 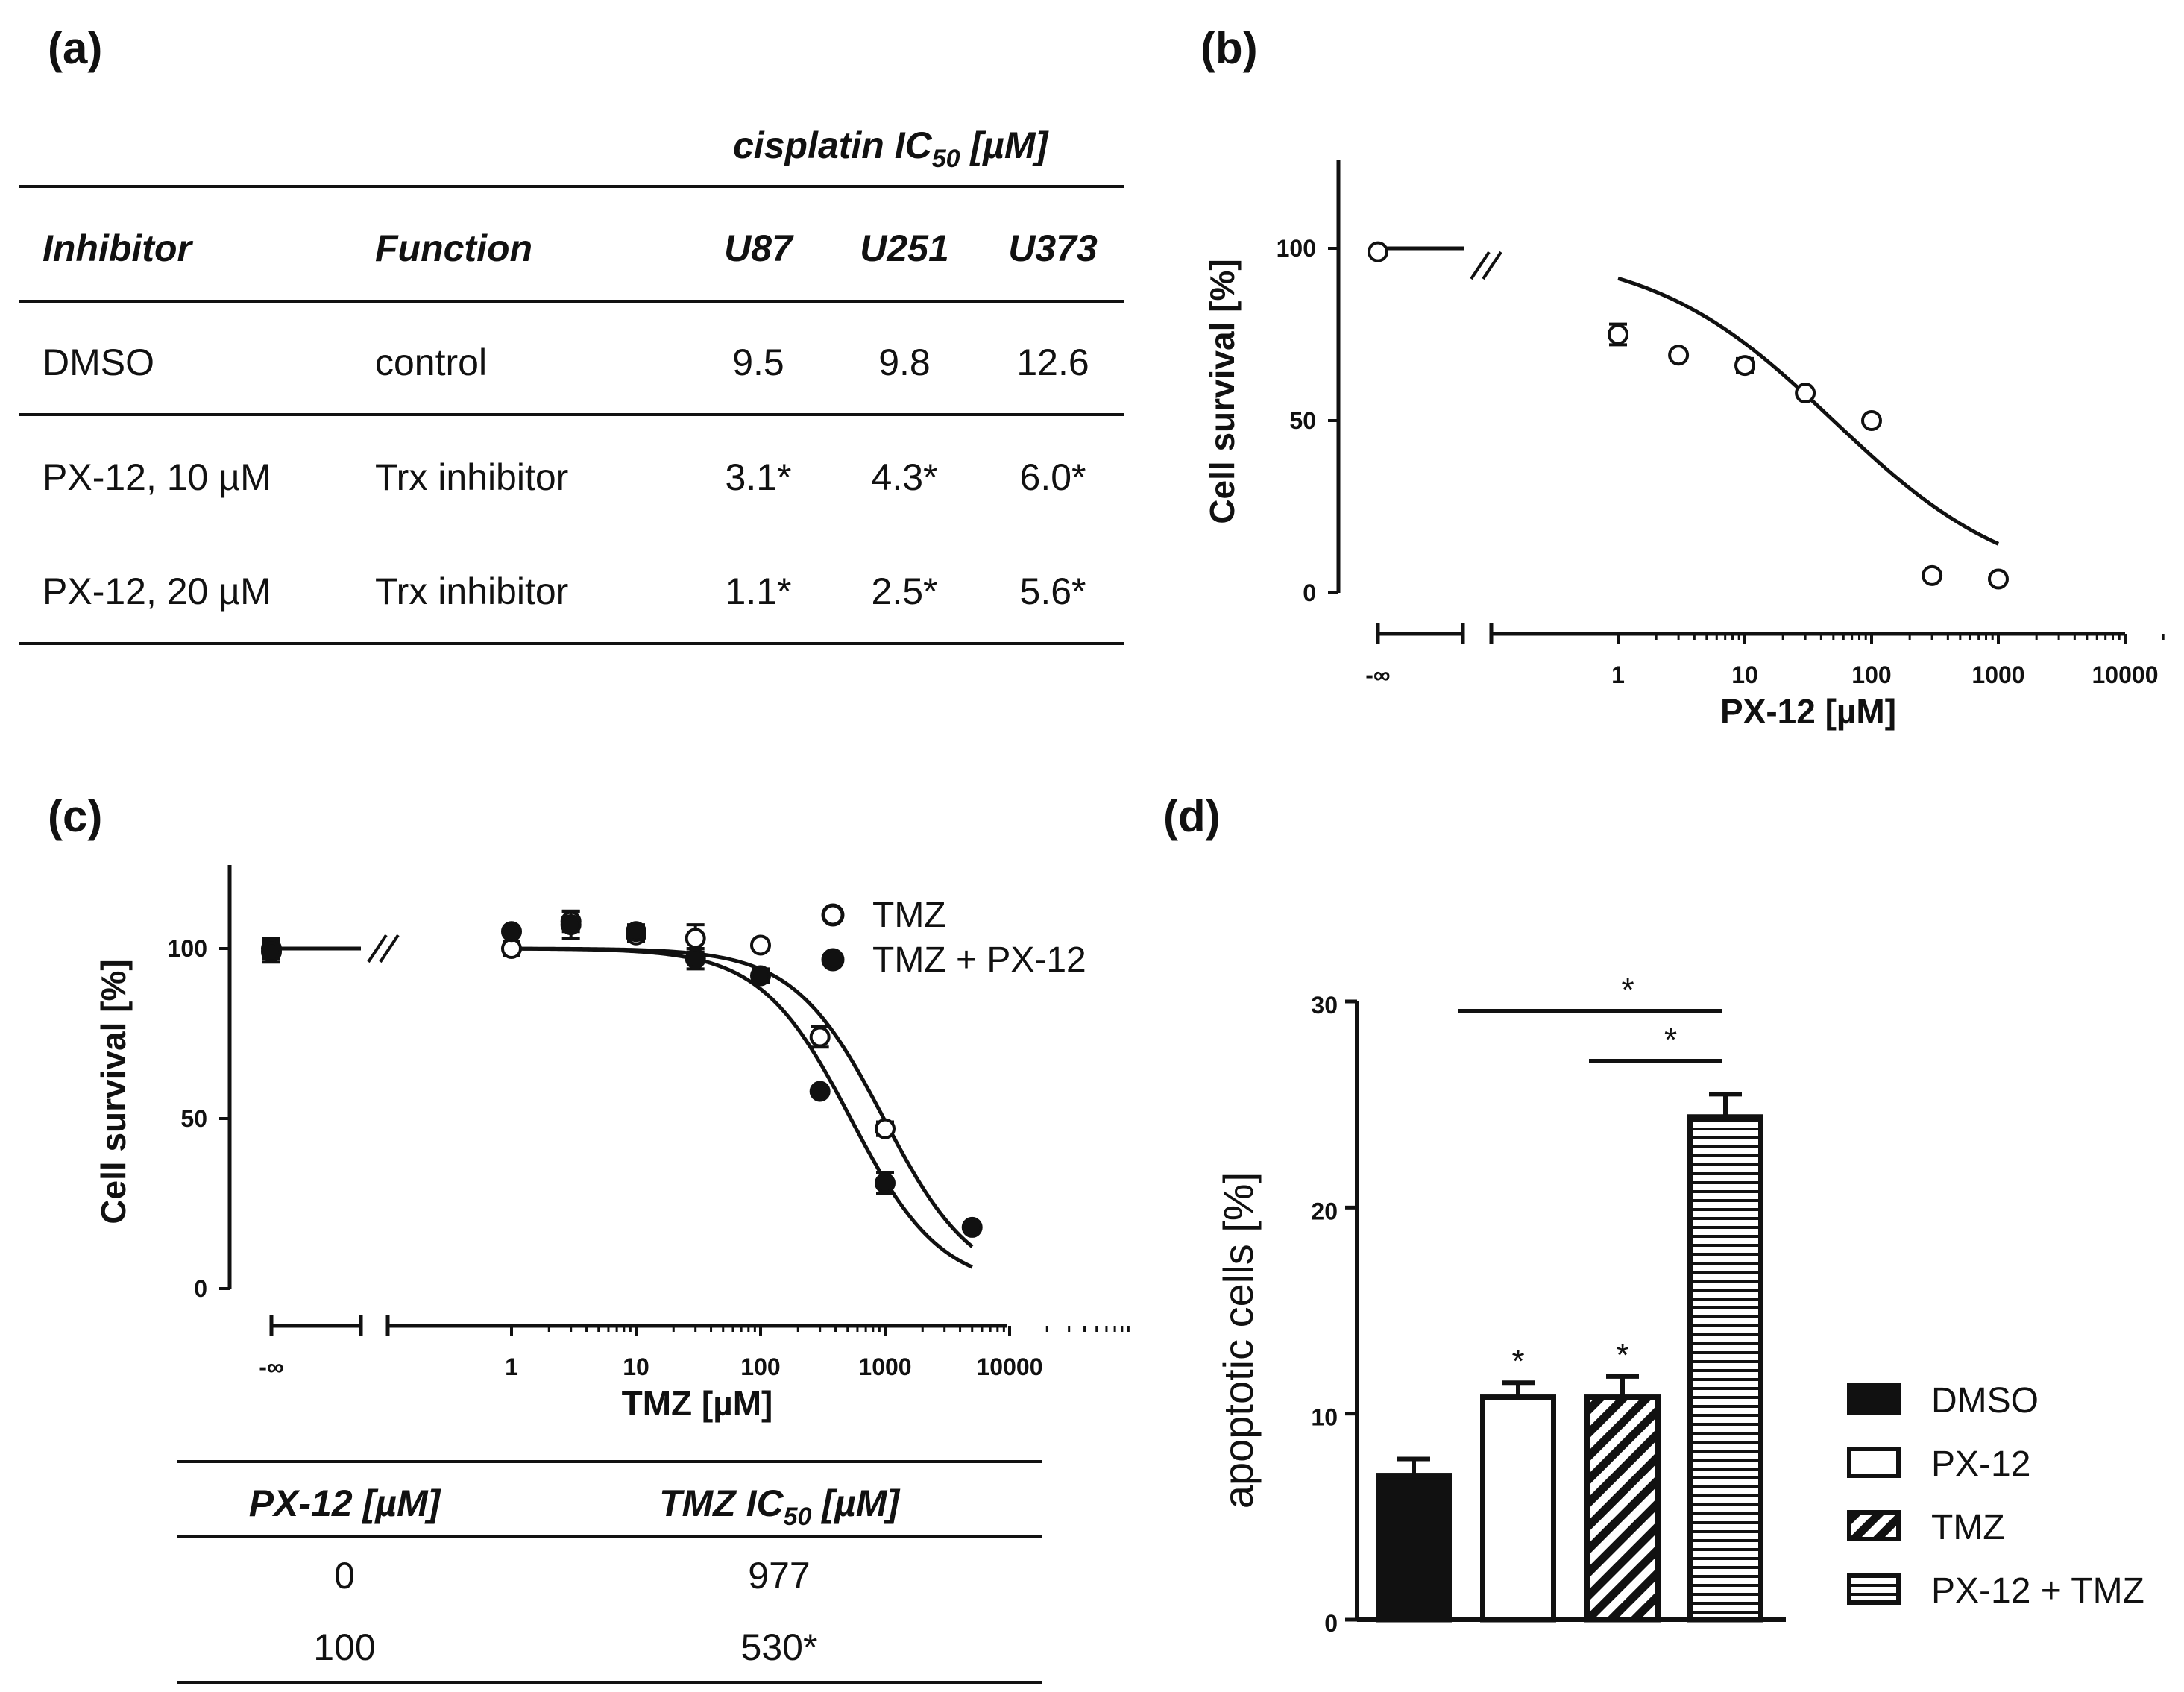 What do you see at coordinates (905, 591) in the screenshot?
I see `table-a-cell: 2.5*` at bounding box center [905, 591].